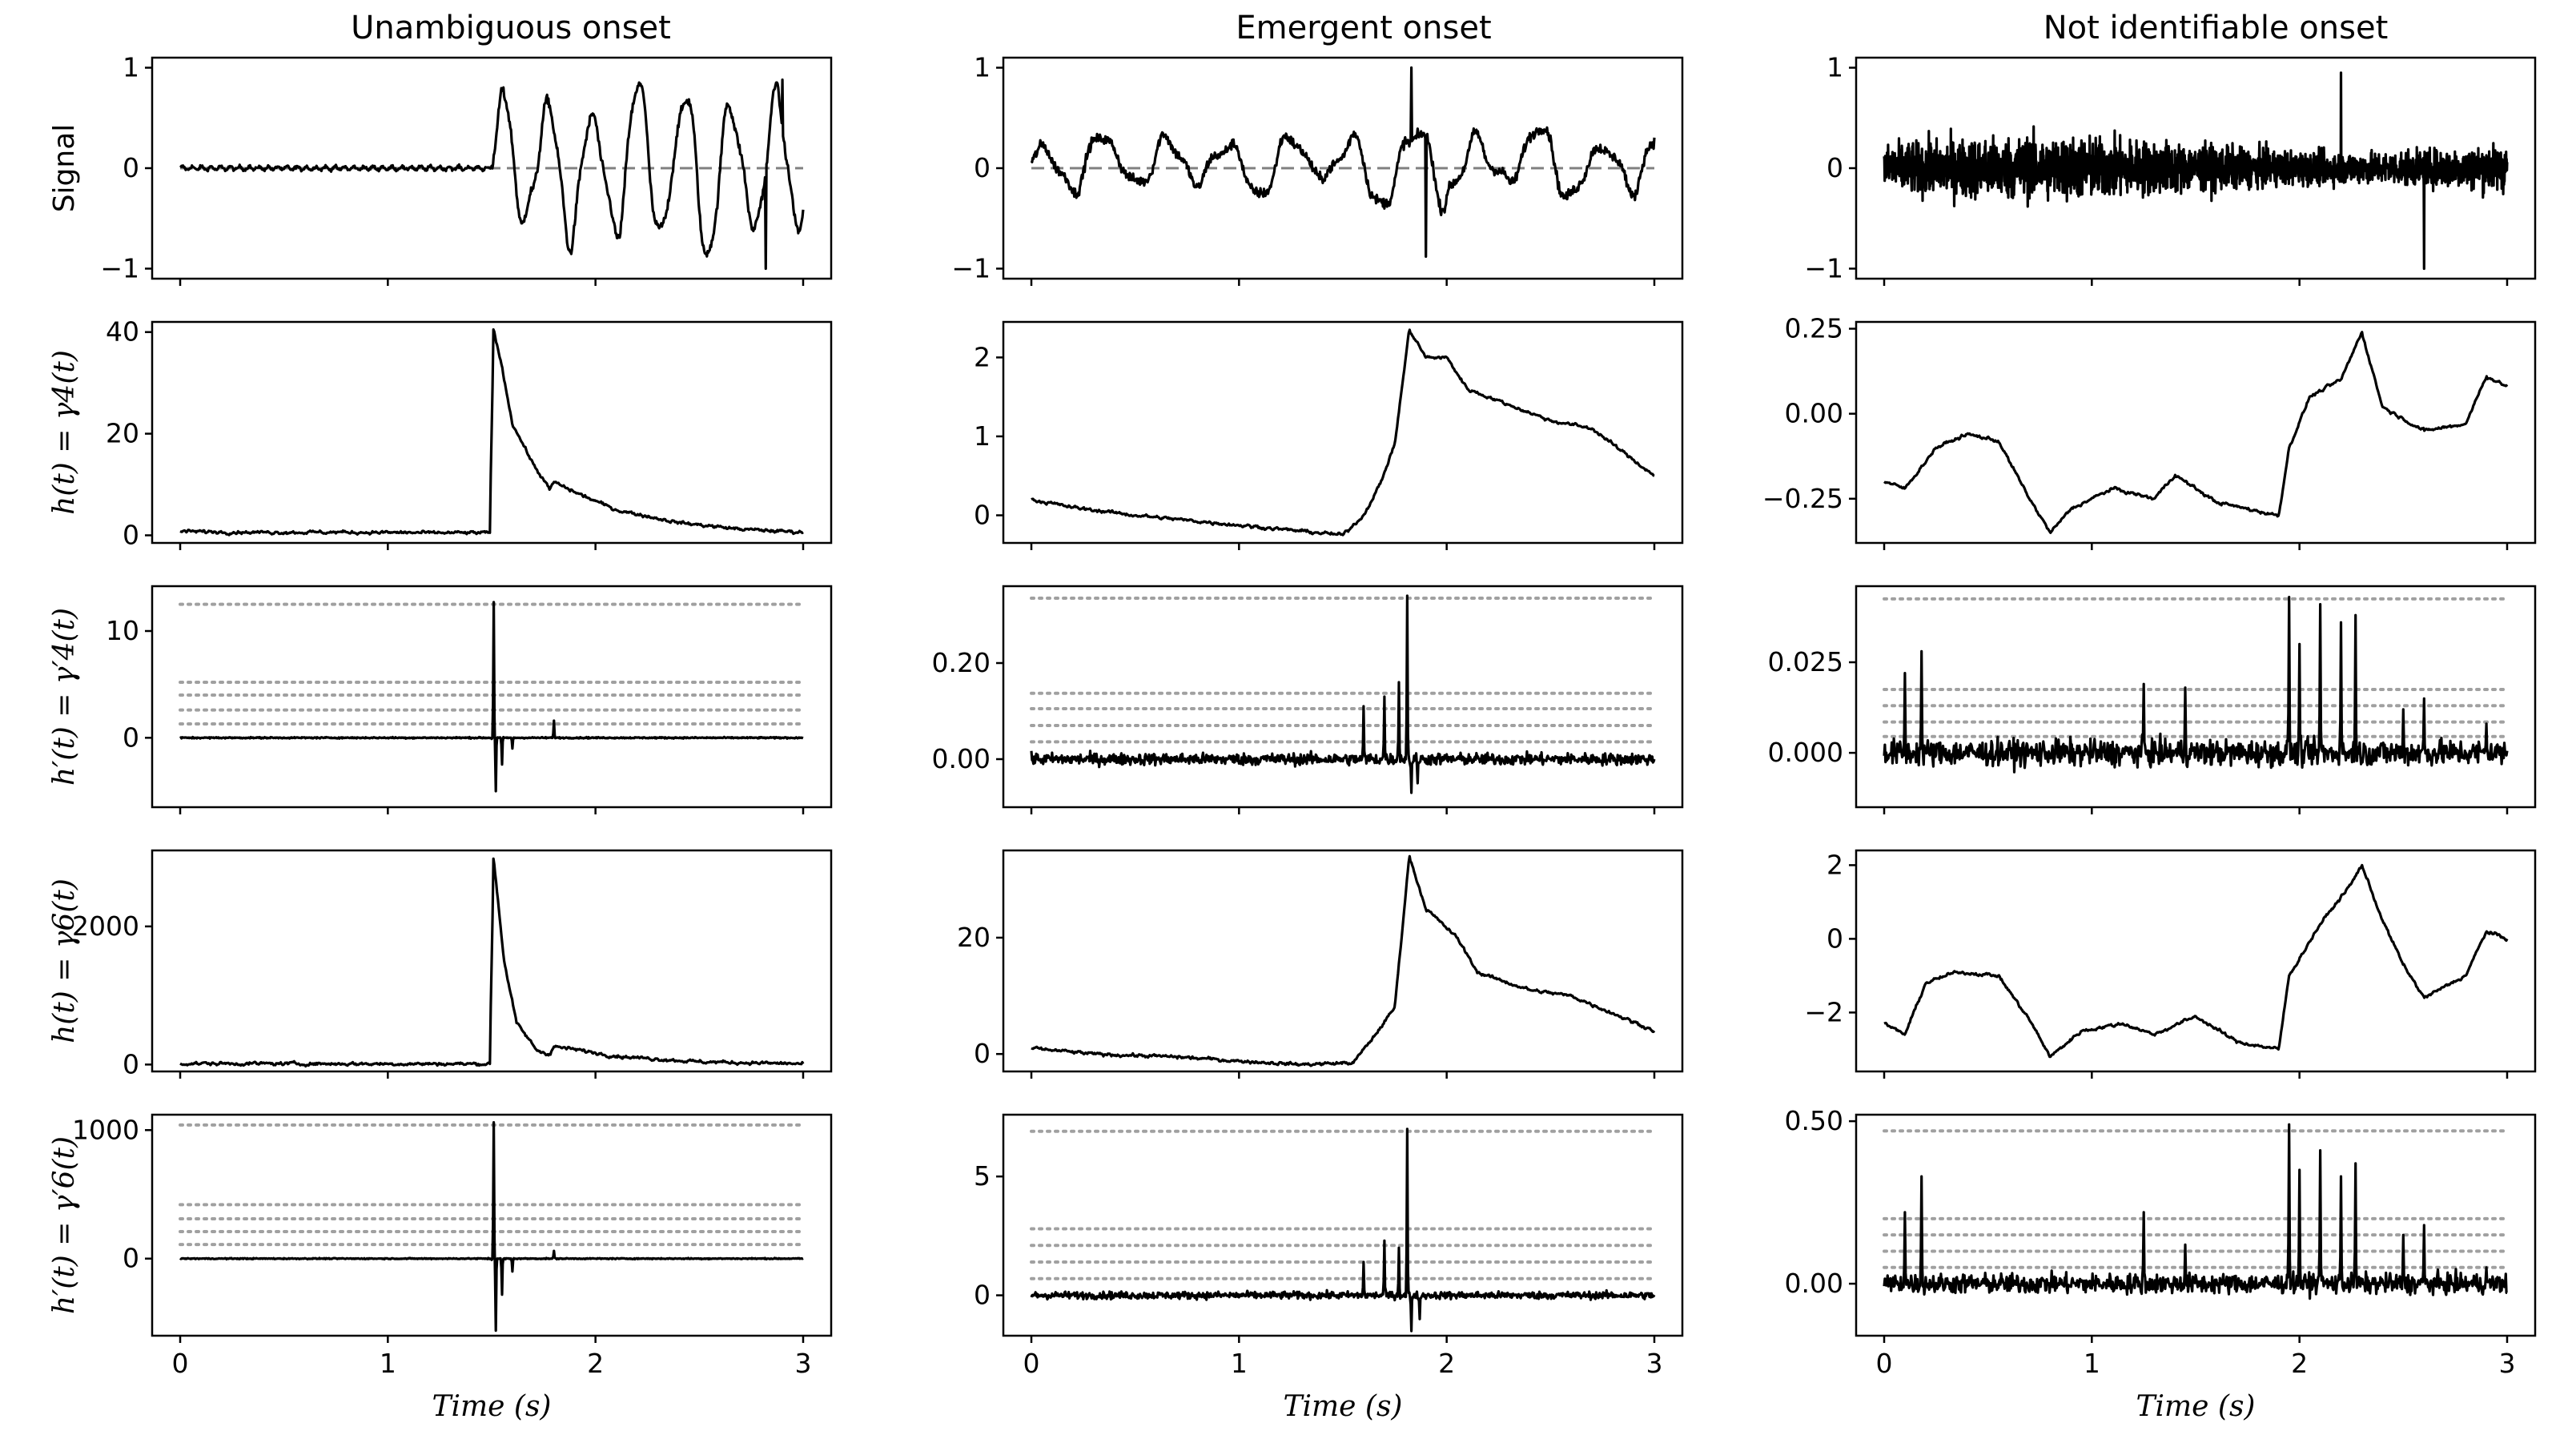  What do you see at coordinates (1814, 328) in the screenshot?
I see `y-tick-label: 0.25` at bounding box center [1814, 328].